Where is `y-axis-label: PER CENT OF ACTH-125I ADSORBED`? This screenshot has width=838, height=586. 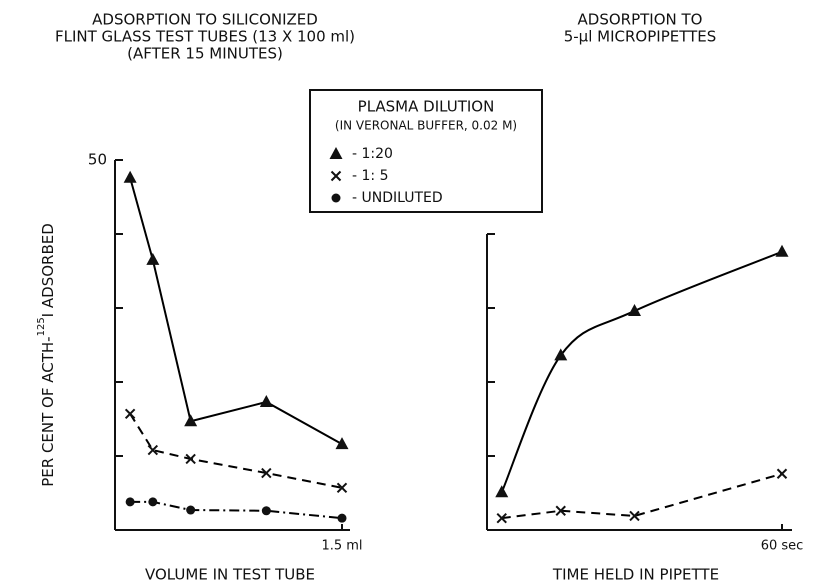 y-axis-label: PER CENT OF ACTH-125I ADSORBED is located at coordinates (46, 355).